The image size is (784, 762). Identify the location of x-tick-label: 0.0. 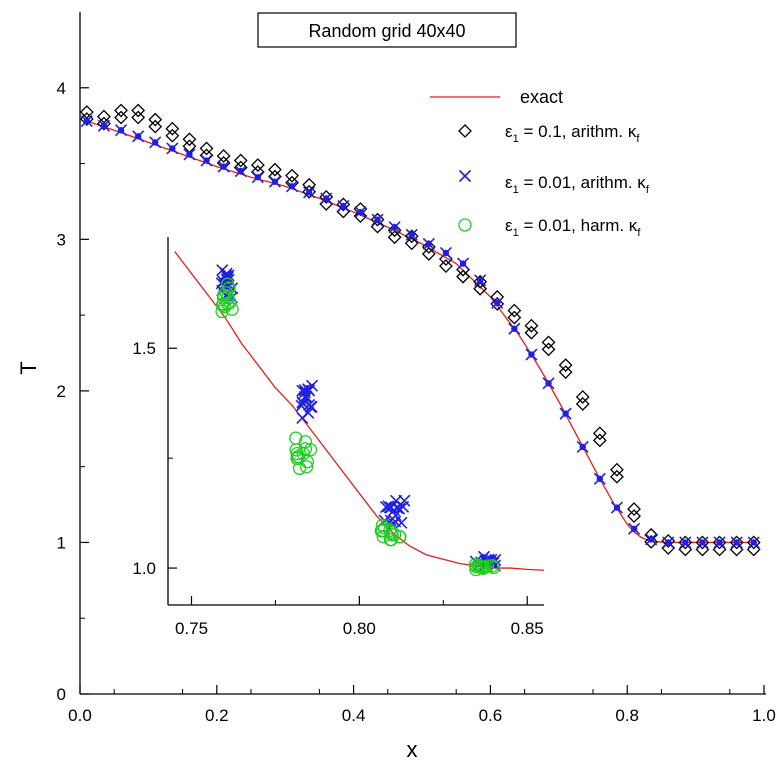
(80, 715).